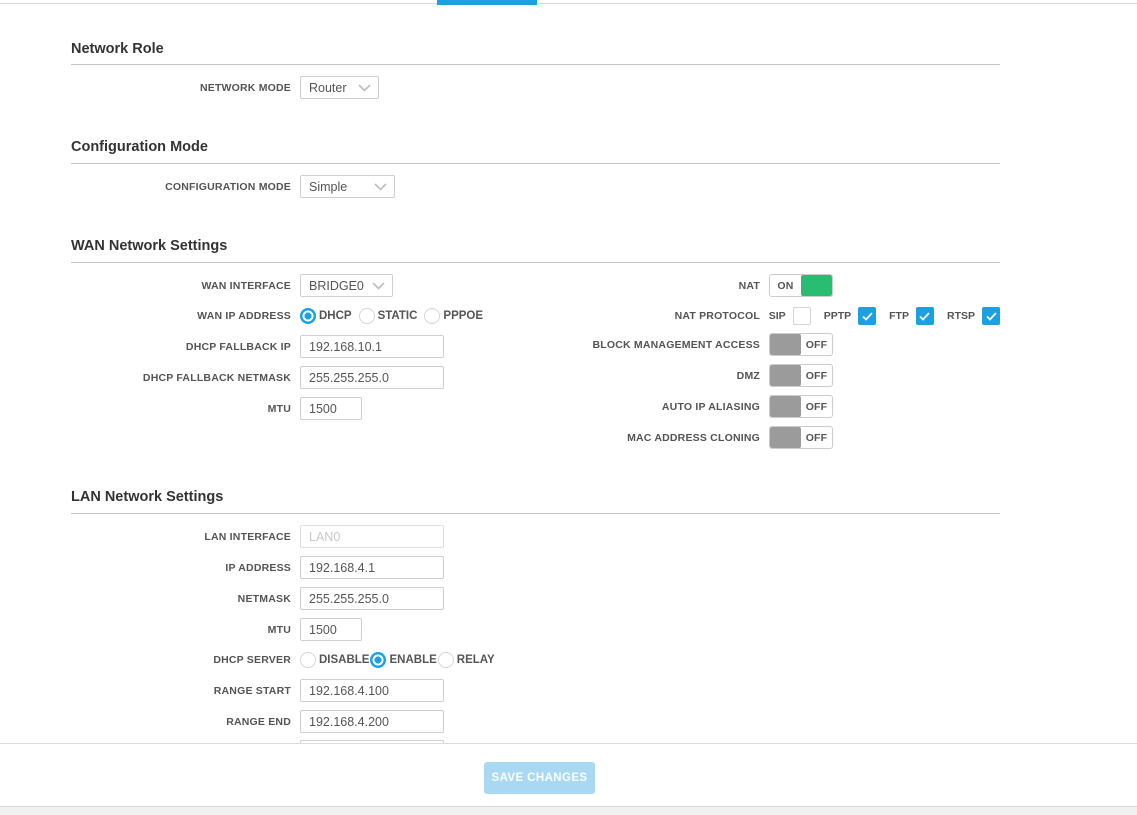 This screenshot has height=815, width=1137. Describe the element at coordinates (246, 285) in the screenshot. I see `wan-interface-label: WAN INTERFACE` at that location.